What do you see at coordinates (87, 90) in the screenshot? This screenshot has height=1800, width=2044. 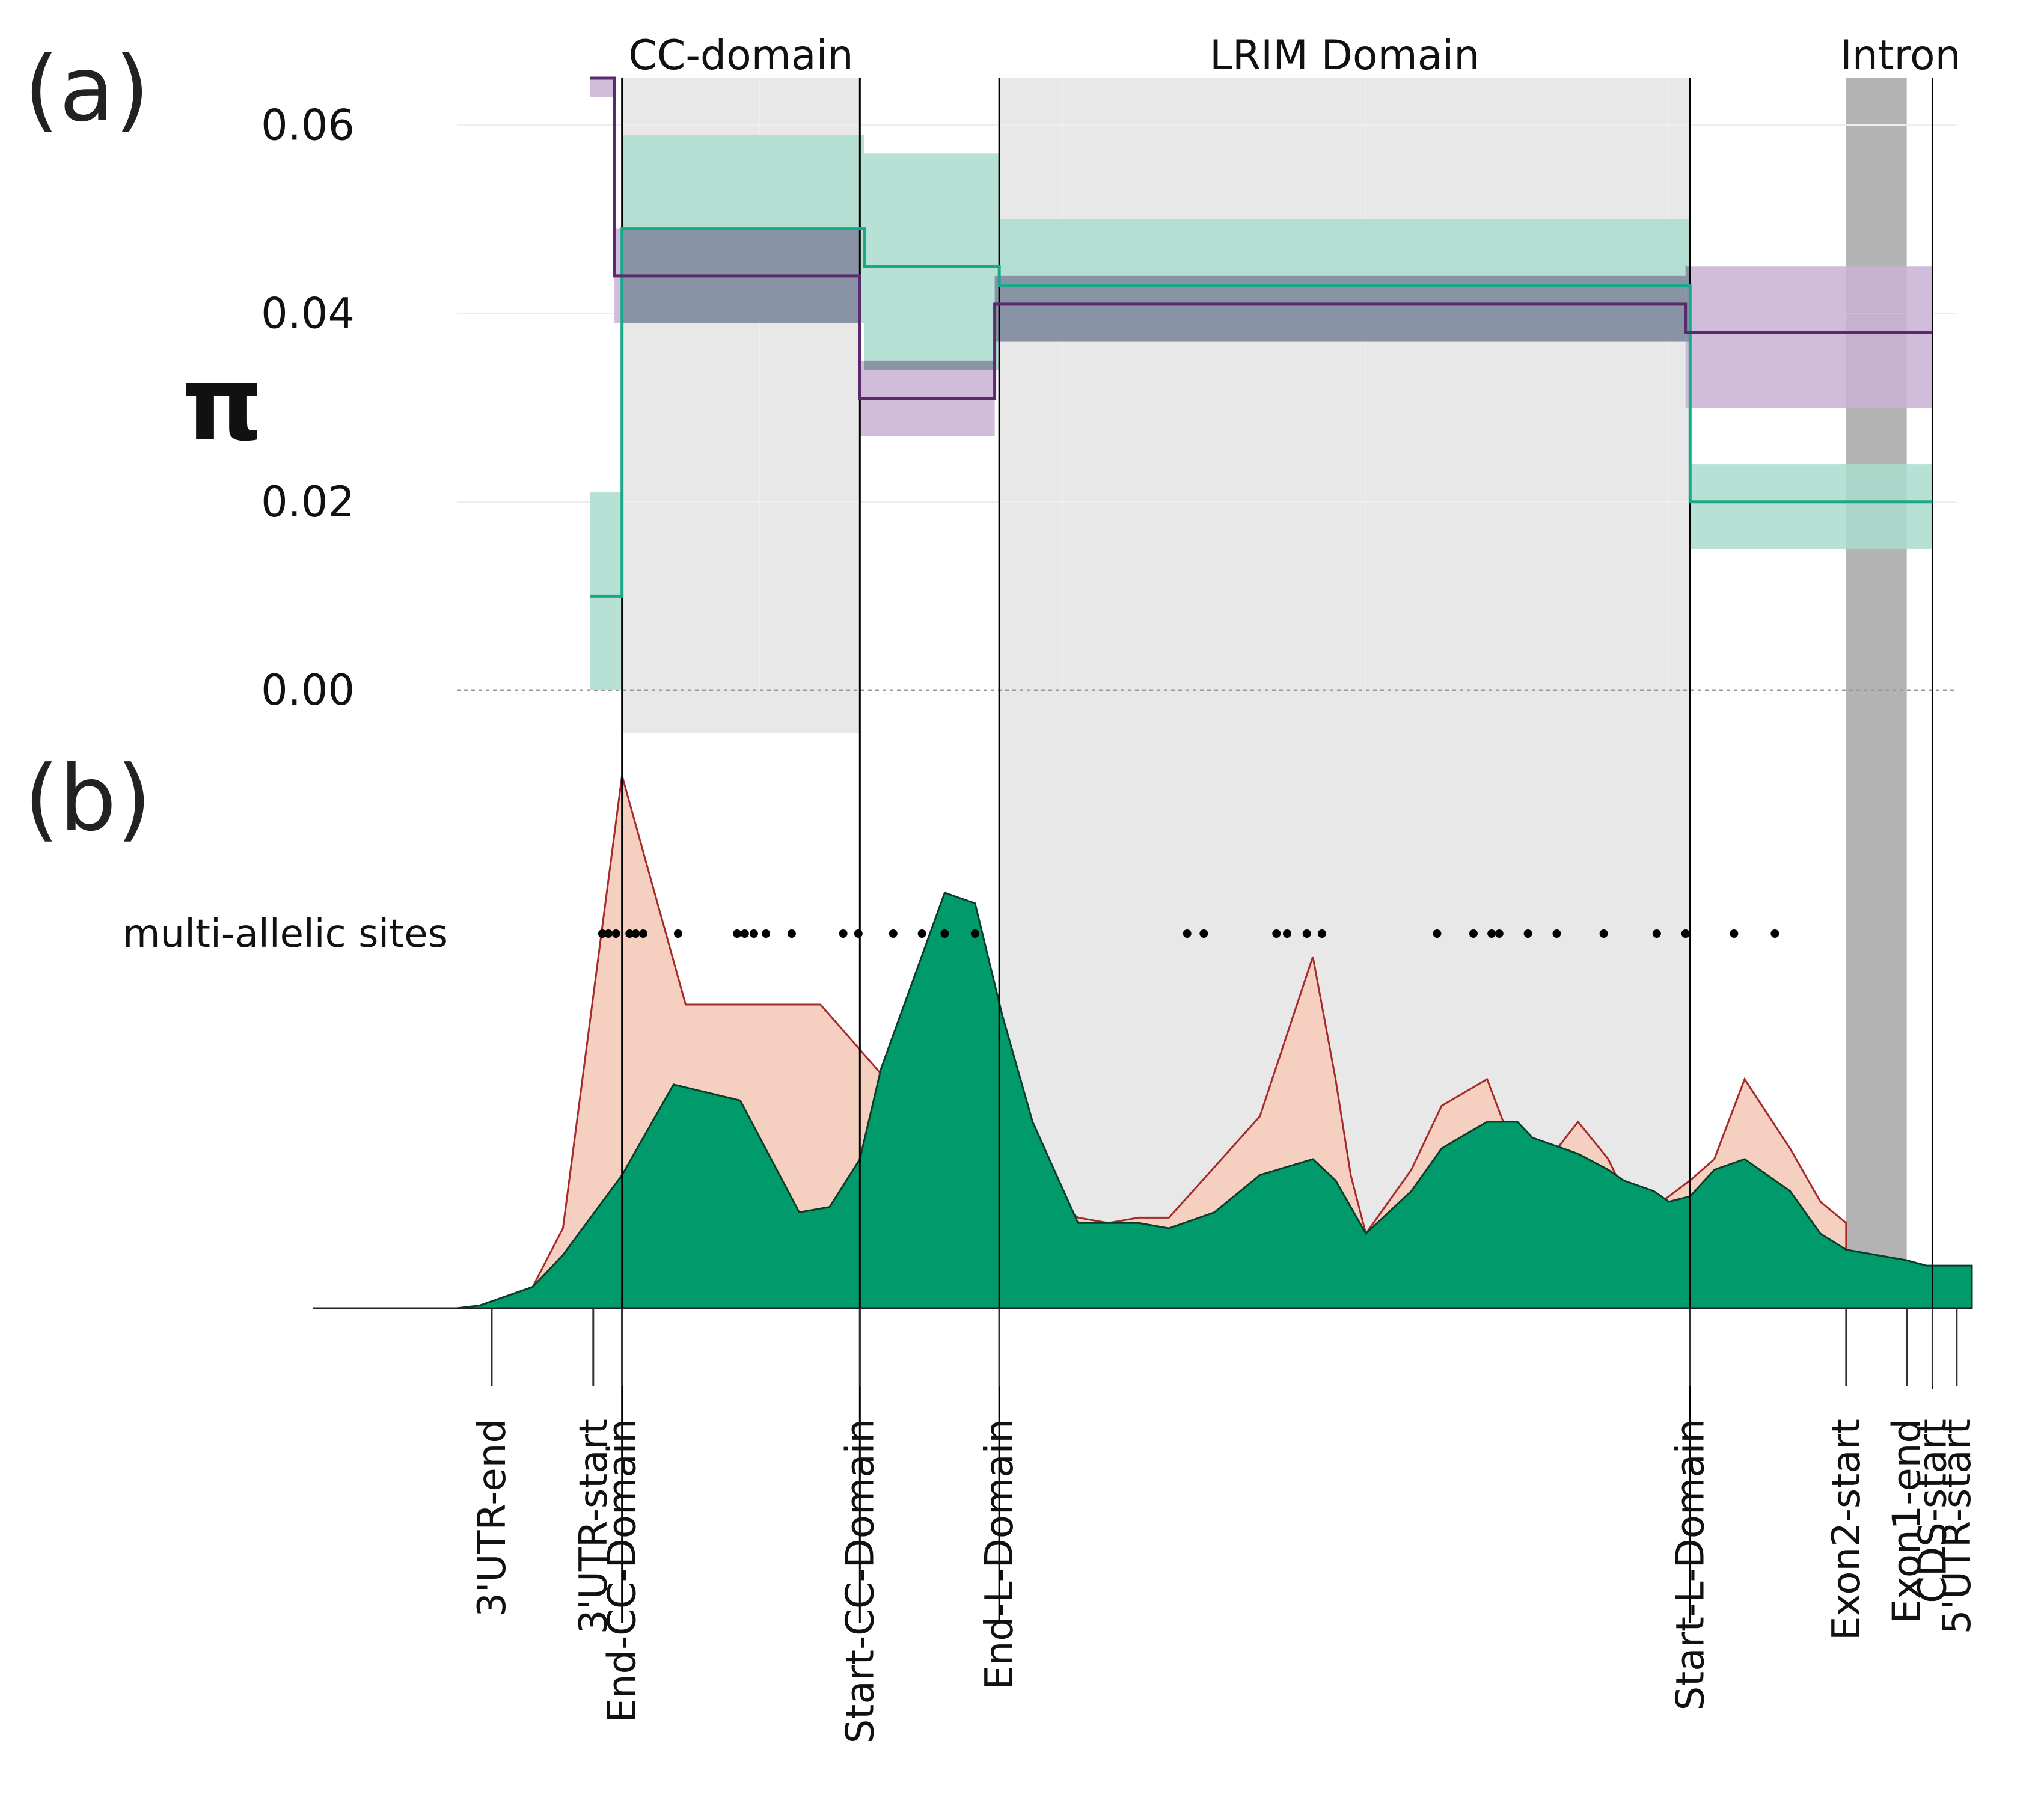 I see `panel-a-label: (a)` at bounding box center [87, 90].